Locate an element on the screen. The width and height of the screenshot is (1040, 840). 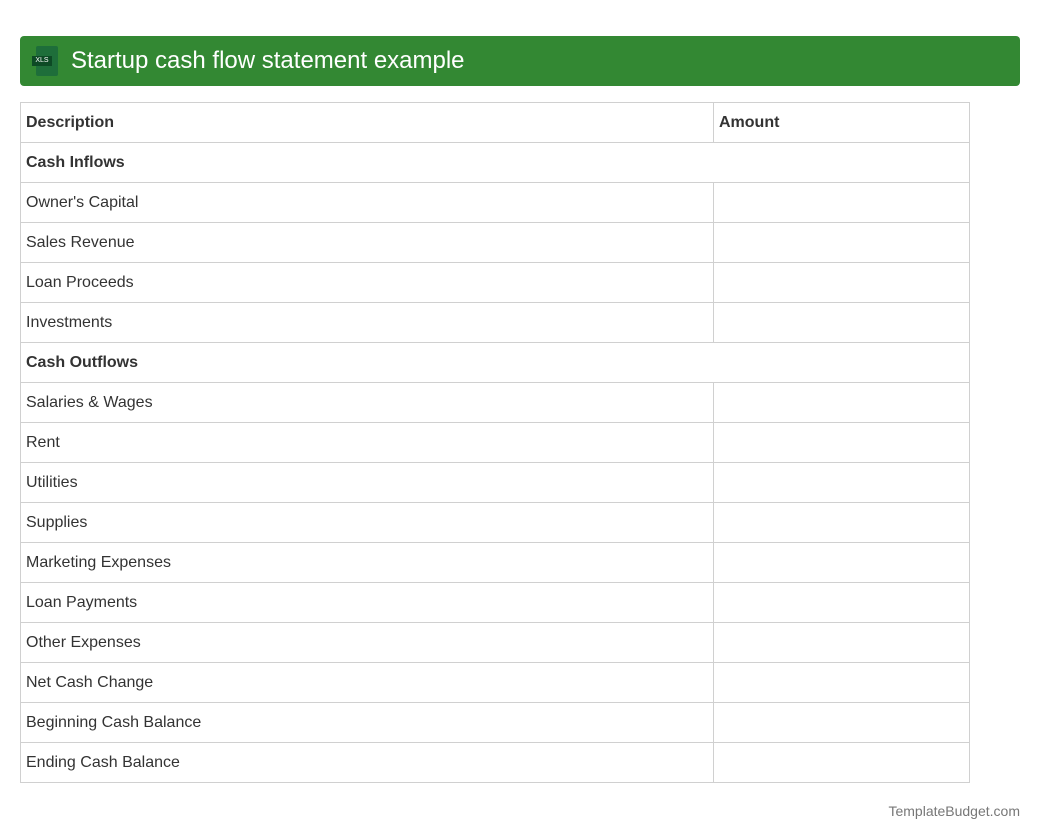
row-description: Rent is located at coordinates (367, 442).